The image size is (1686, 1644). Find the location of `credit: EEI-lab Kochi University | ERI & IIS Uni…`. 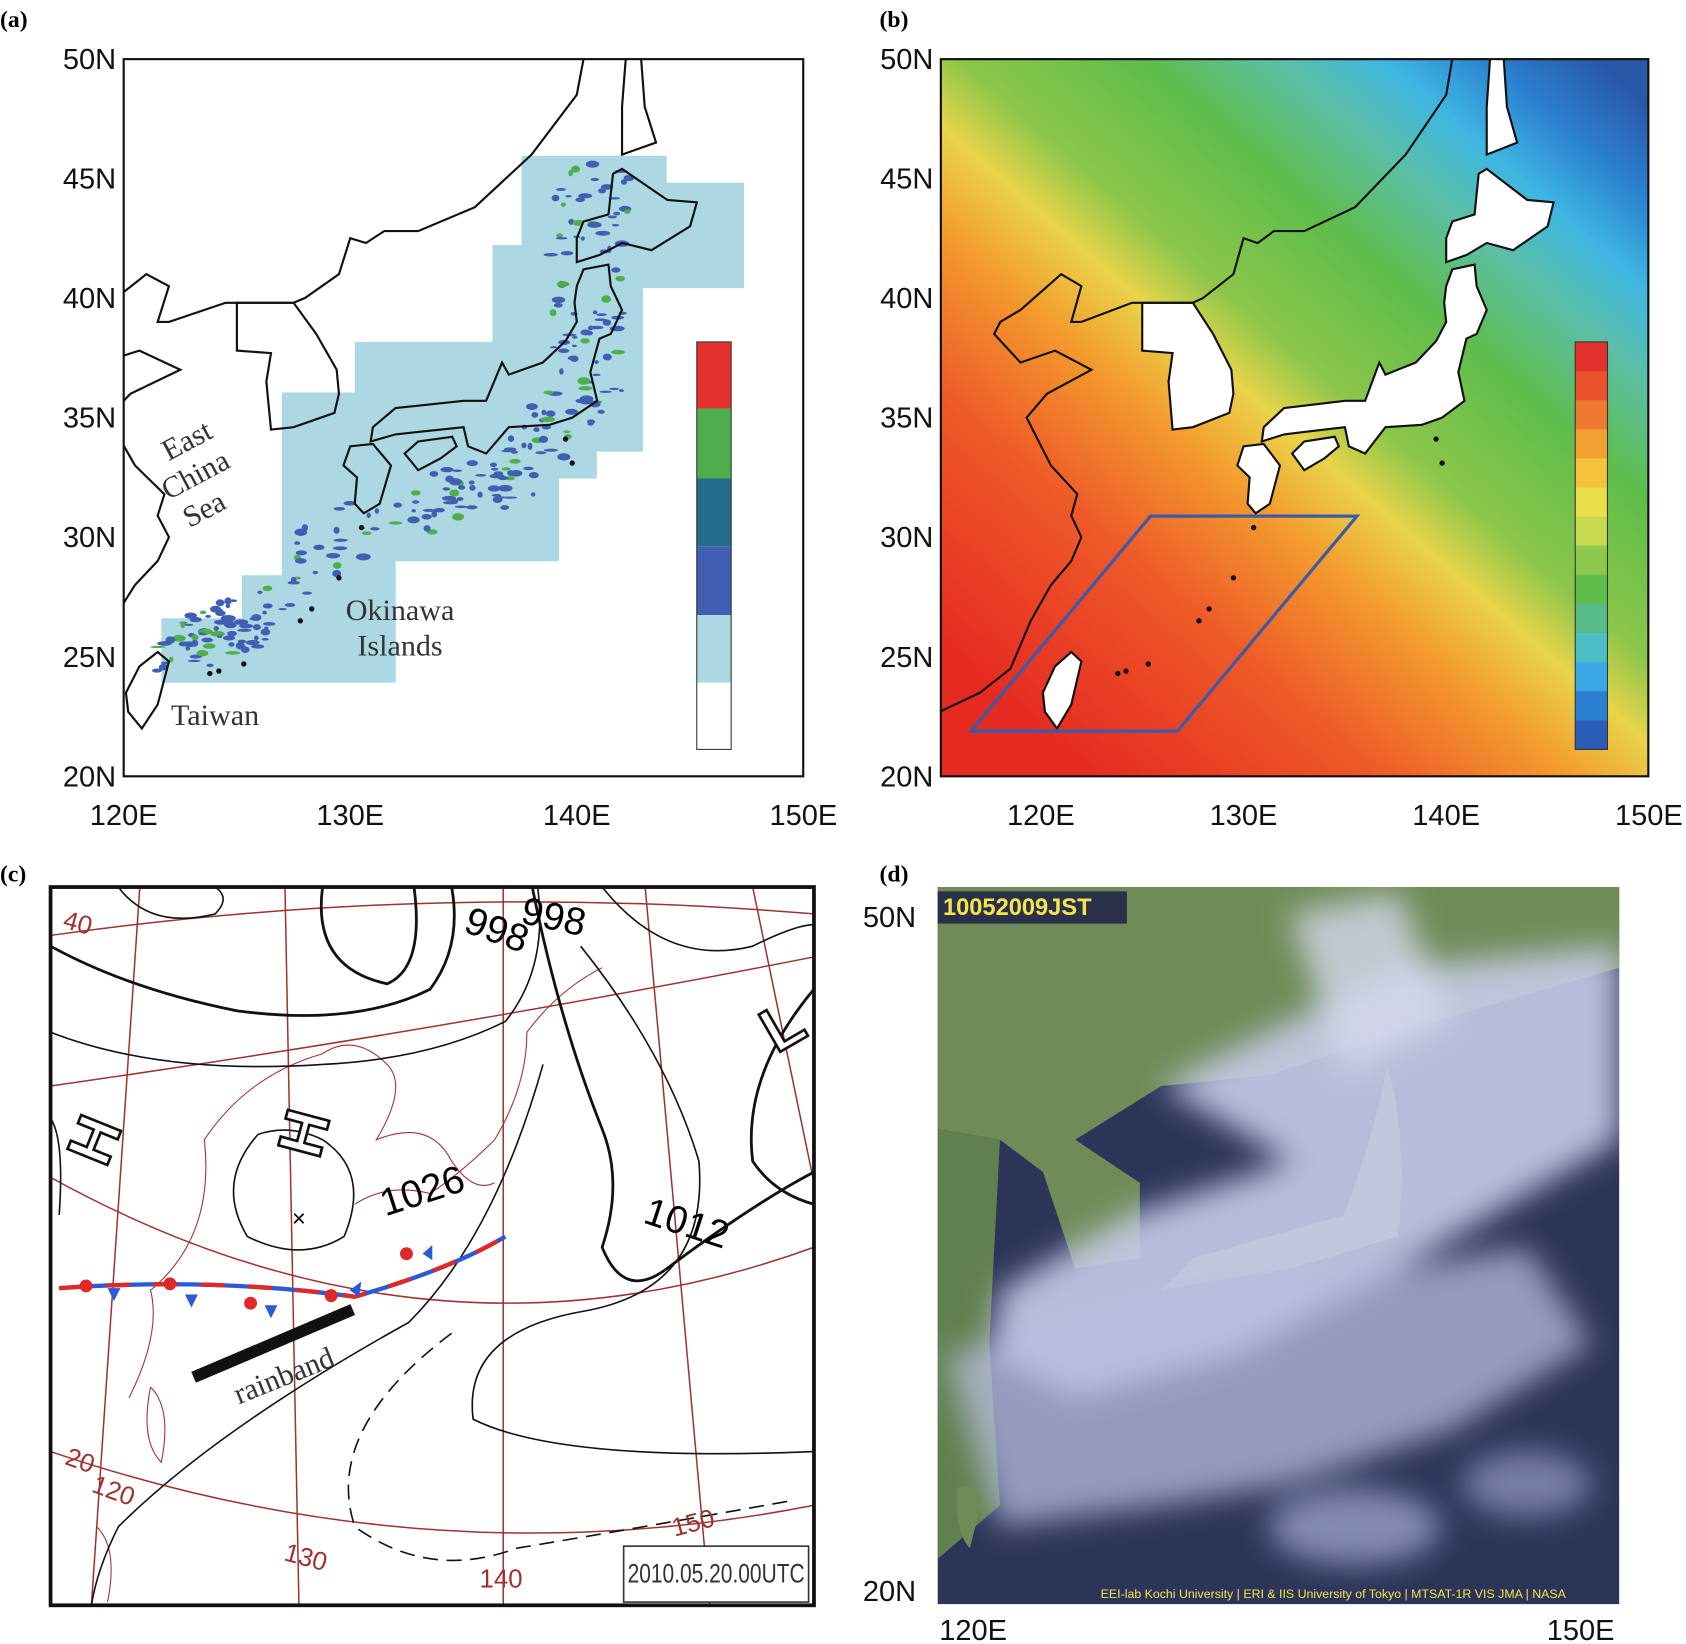

credit: EEI-lab Kochi University | ERI & IIS Uni… is located at coordinates (1334, 1594).